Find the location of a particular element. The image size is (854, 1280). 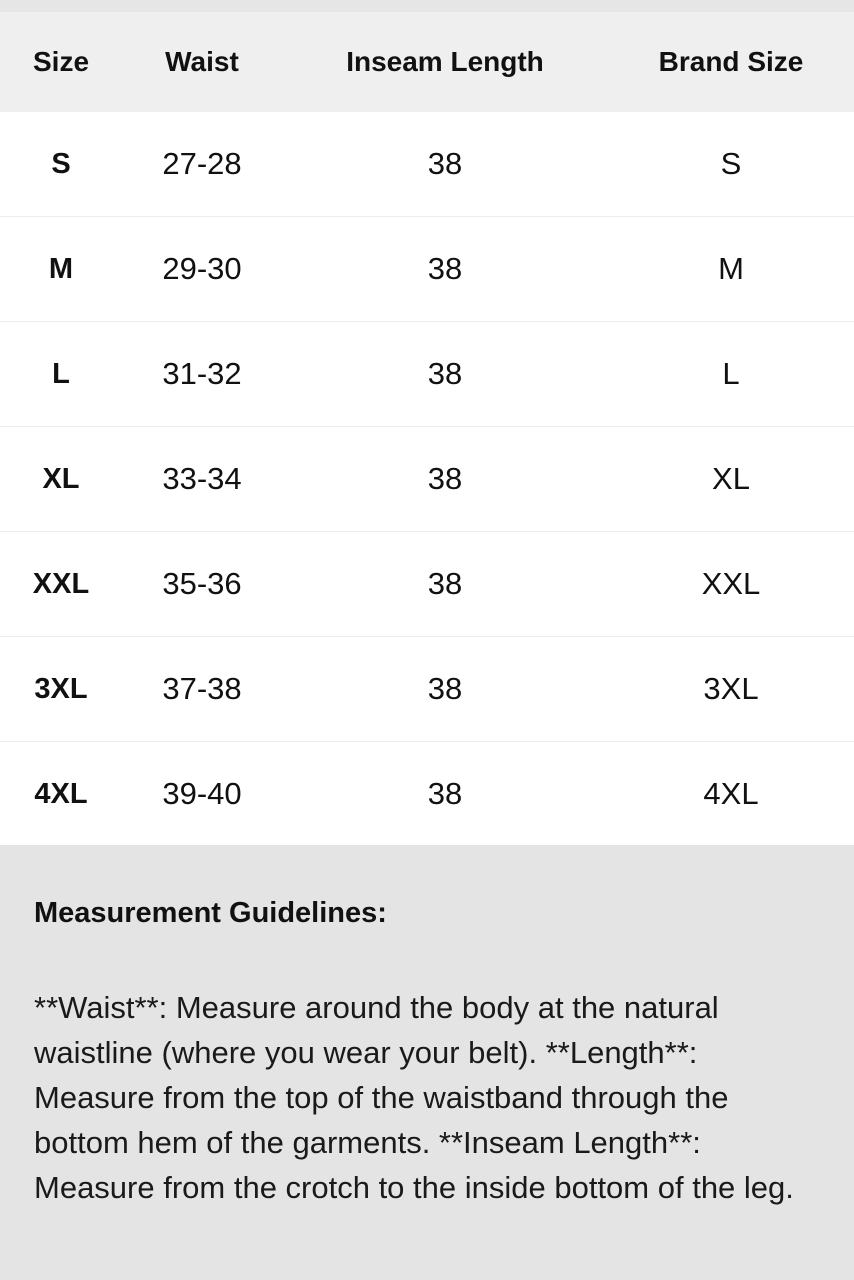

header-waist: Waist is located at coordinates (202, 62).